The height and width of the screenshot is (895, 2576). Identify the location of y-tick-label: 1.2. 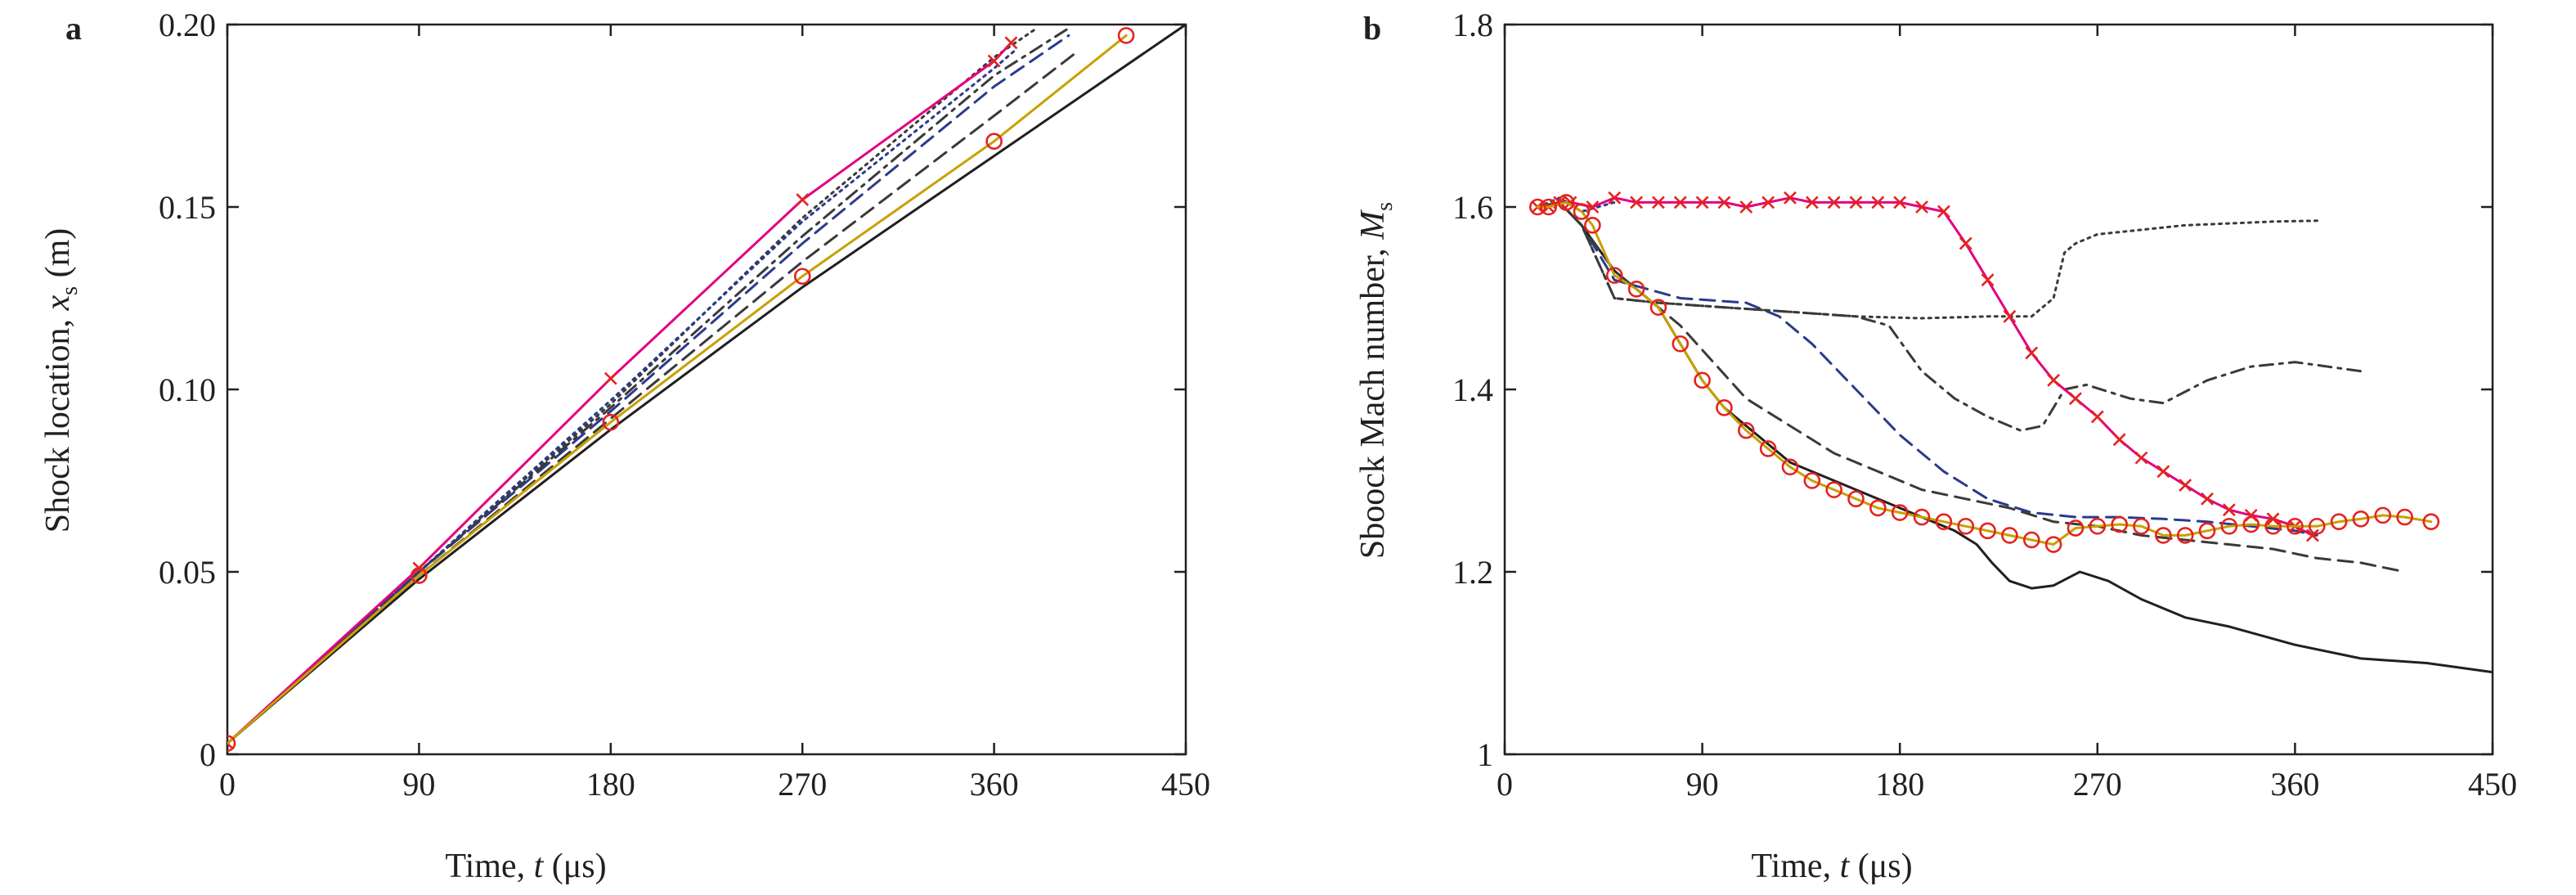
(1472, 572).